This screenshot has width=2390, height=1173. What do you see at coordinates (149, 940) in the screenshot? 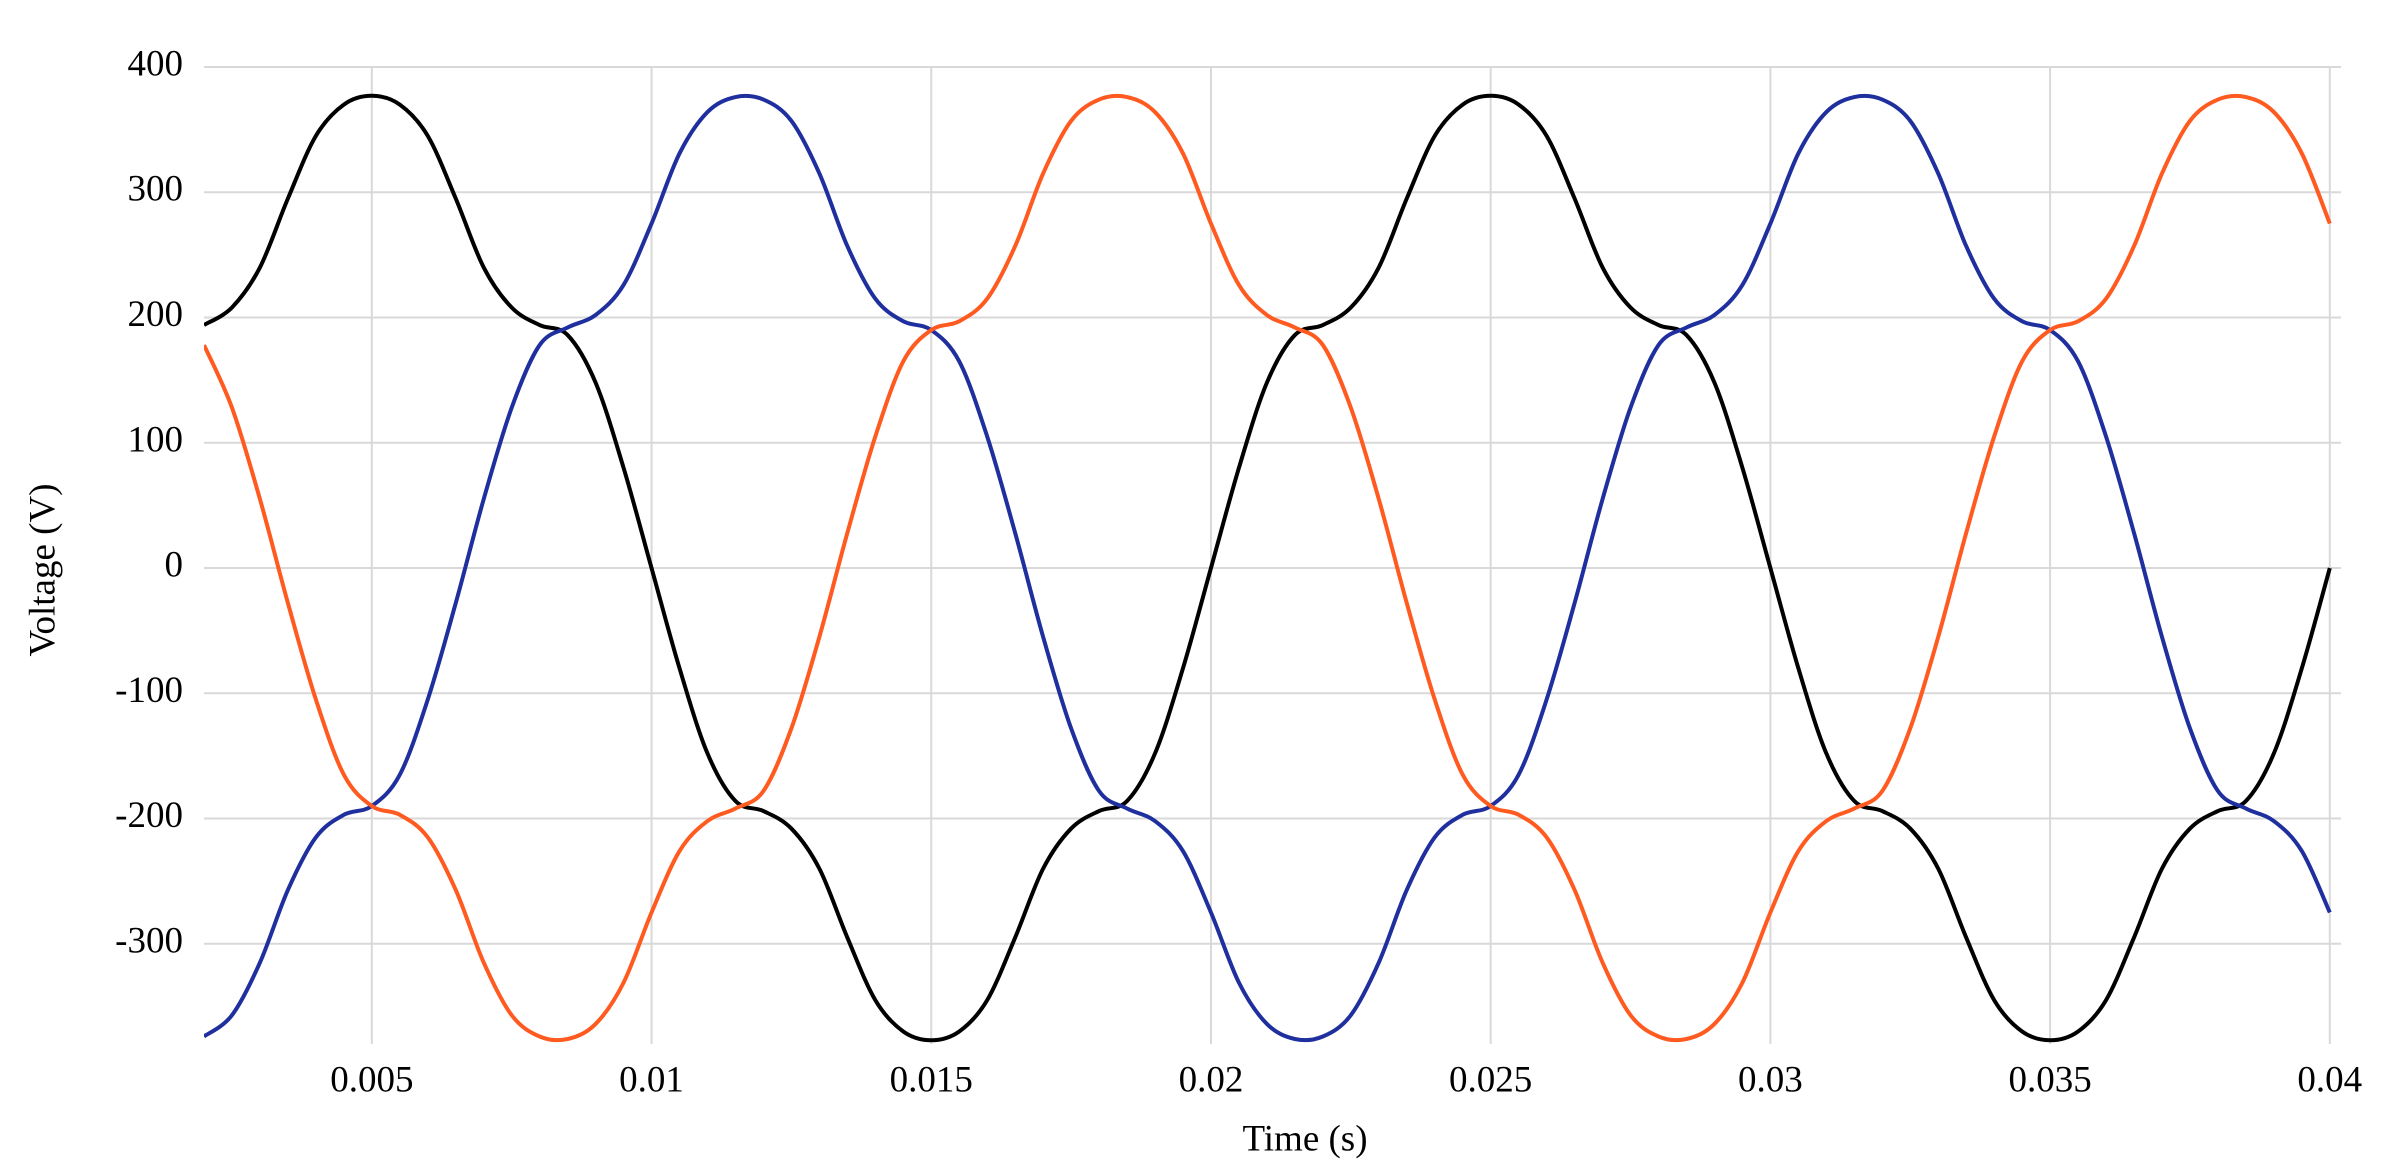
I see `y-tick-label: -300` at bounding box center [149, 940].